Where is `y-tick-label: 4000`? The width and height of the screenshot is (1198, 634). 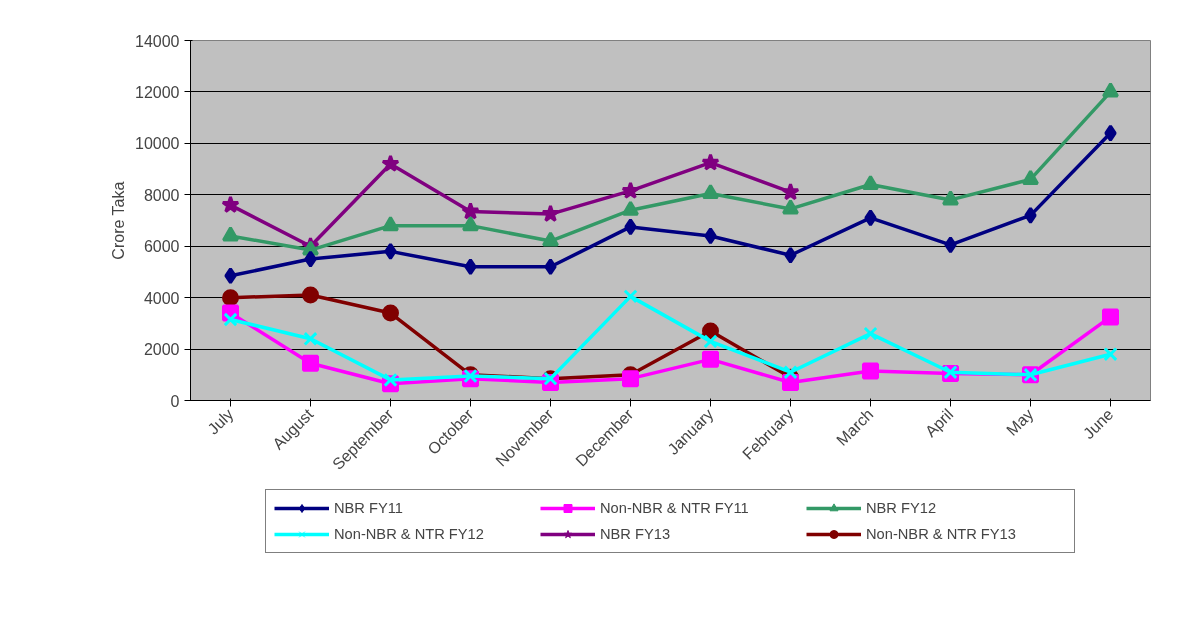 y-tick-label: 4000 is located at coordinates (161, 298).